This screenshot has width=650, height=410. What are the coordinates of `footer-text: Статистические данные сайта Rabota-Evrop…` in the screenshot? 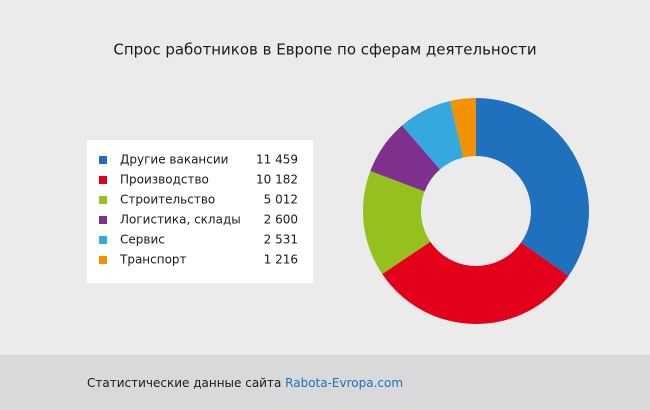 It's located at (245, 383).